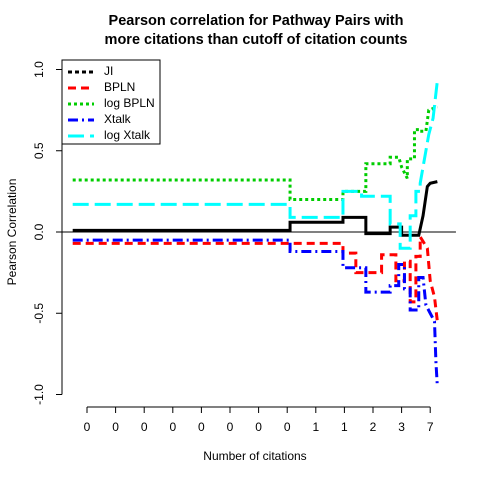  What do you see at coordinates (39, 394) in the screenshot?
I see `y-tick-label: -1.0` at bounding box center [39, 394].